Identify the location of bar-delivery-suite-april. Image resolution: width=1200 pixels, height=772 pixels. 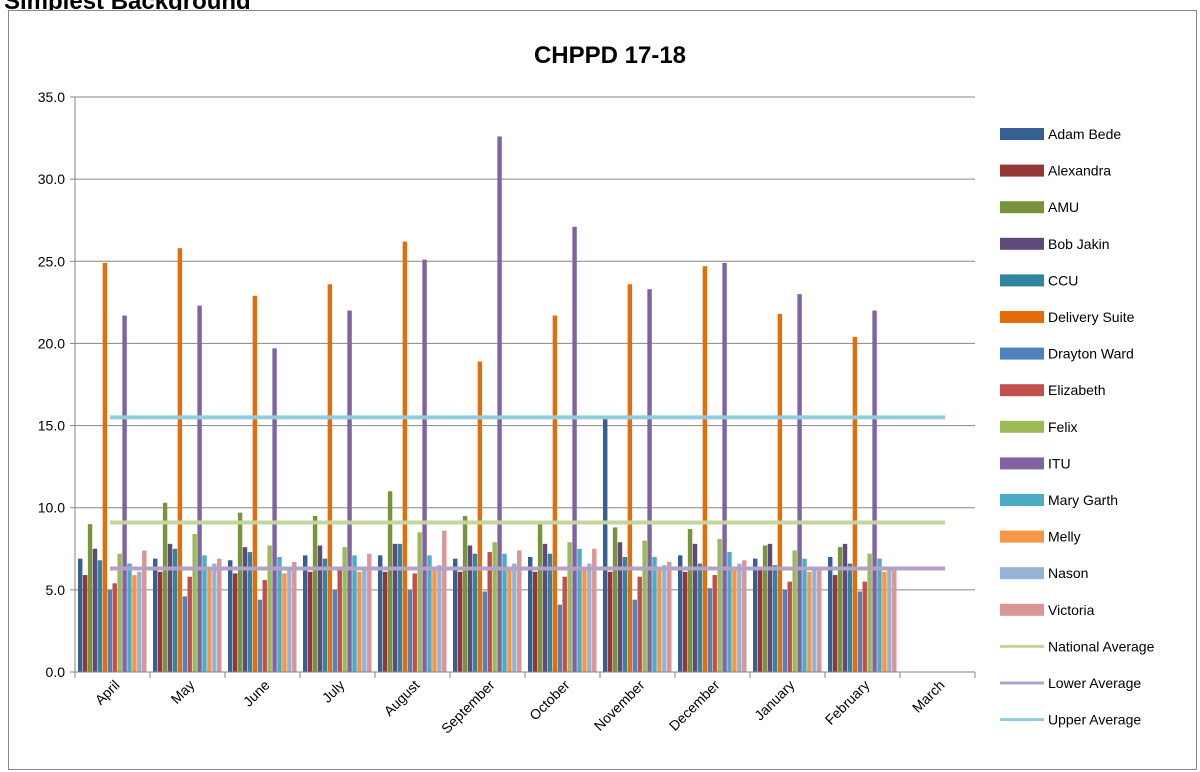
(105, 467).